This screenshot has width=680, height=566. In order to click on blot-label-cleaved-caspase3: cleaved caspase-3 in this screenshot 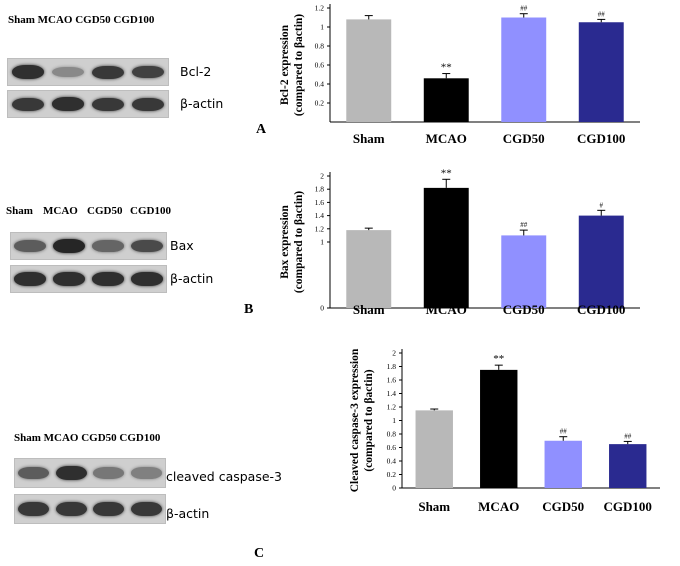, I will do `click(224, 476)`.